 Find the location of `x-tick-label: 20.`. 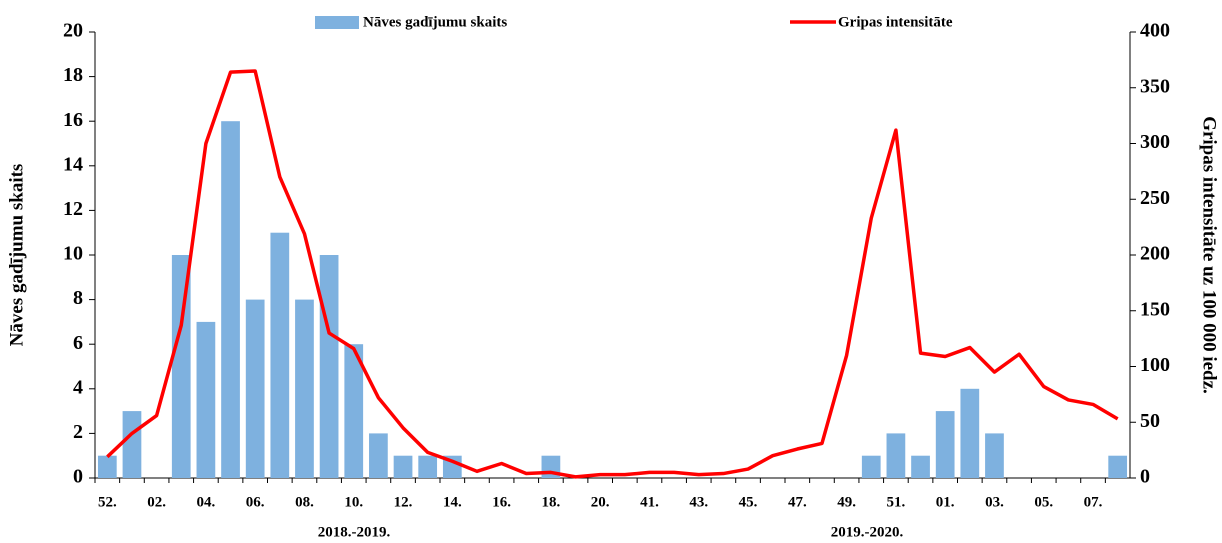

x-tick-label: 20. is located at coordinates (600, 502).